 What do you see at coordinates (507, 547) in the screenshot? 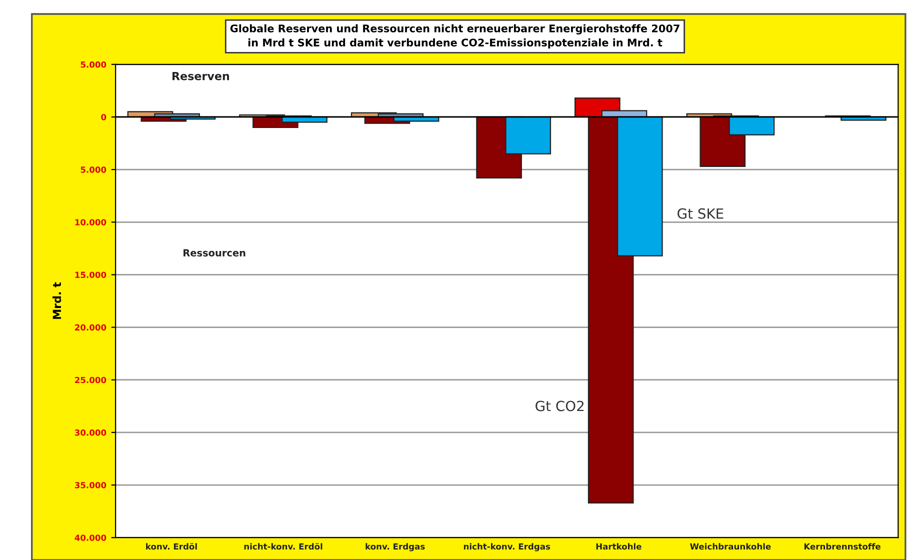
I see `x-tick-label: nicht-konv. Erdgas` at bounding box center [507, 547].